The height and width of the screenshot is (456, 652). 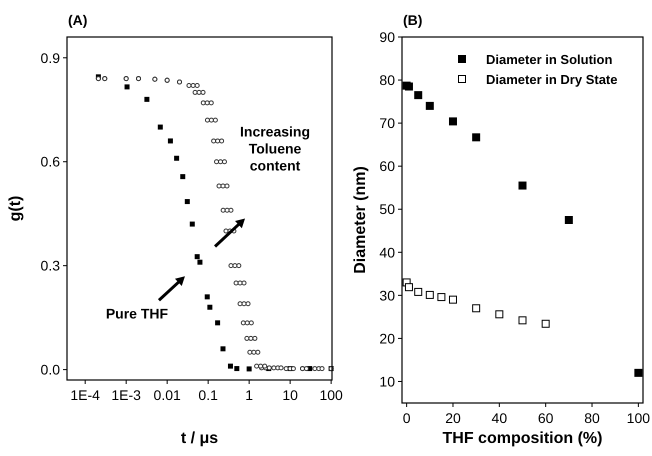 I want to click on chart-title: (A), so click(x=78, y=20).